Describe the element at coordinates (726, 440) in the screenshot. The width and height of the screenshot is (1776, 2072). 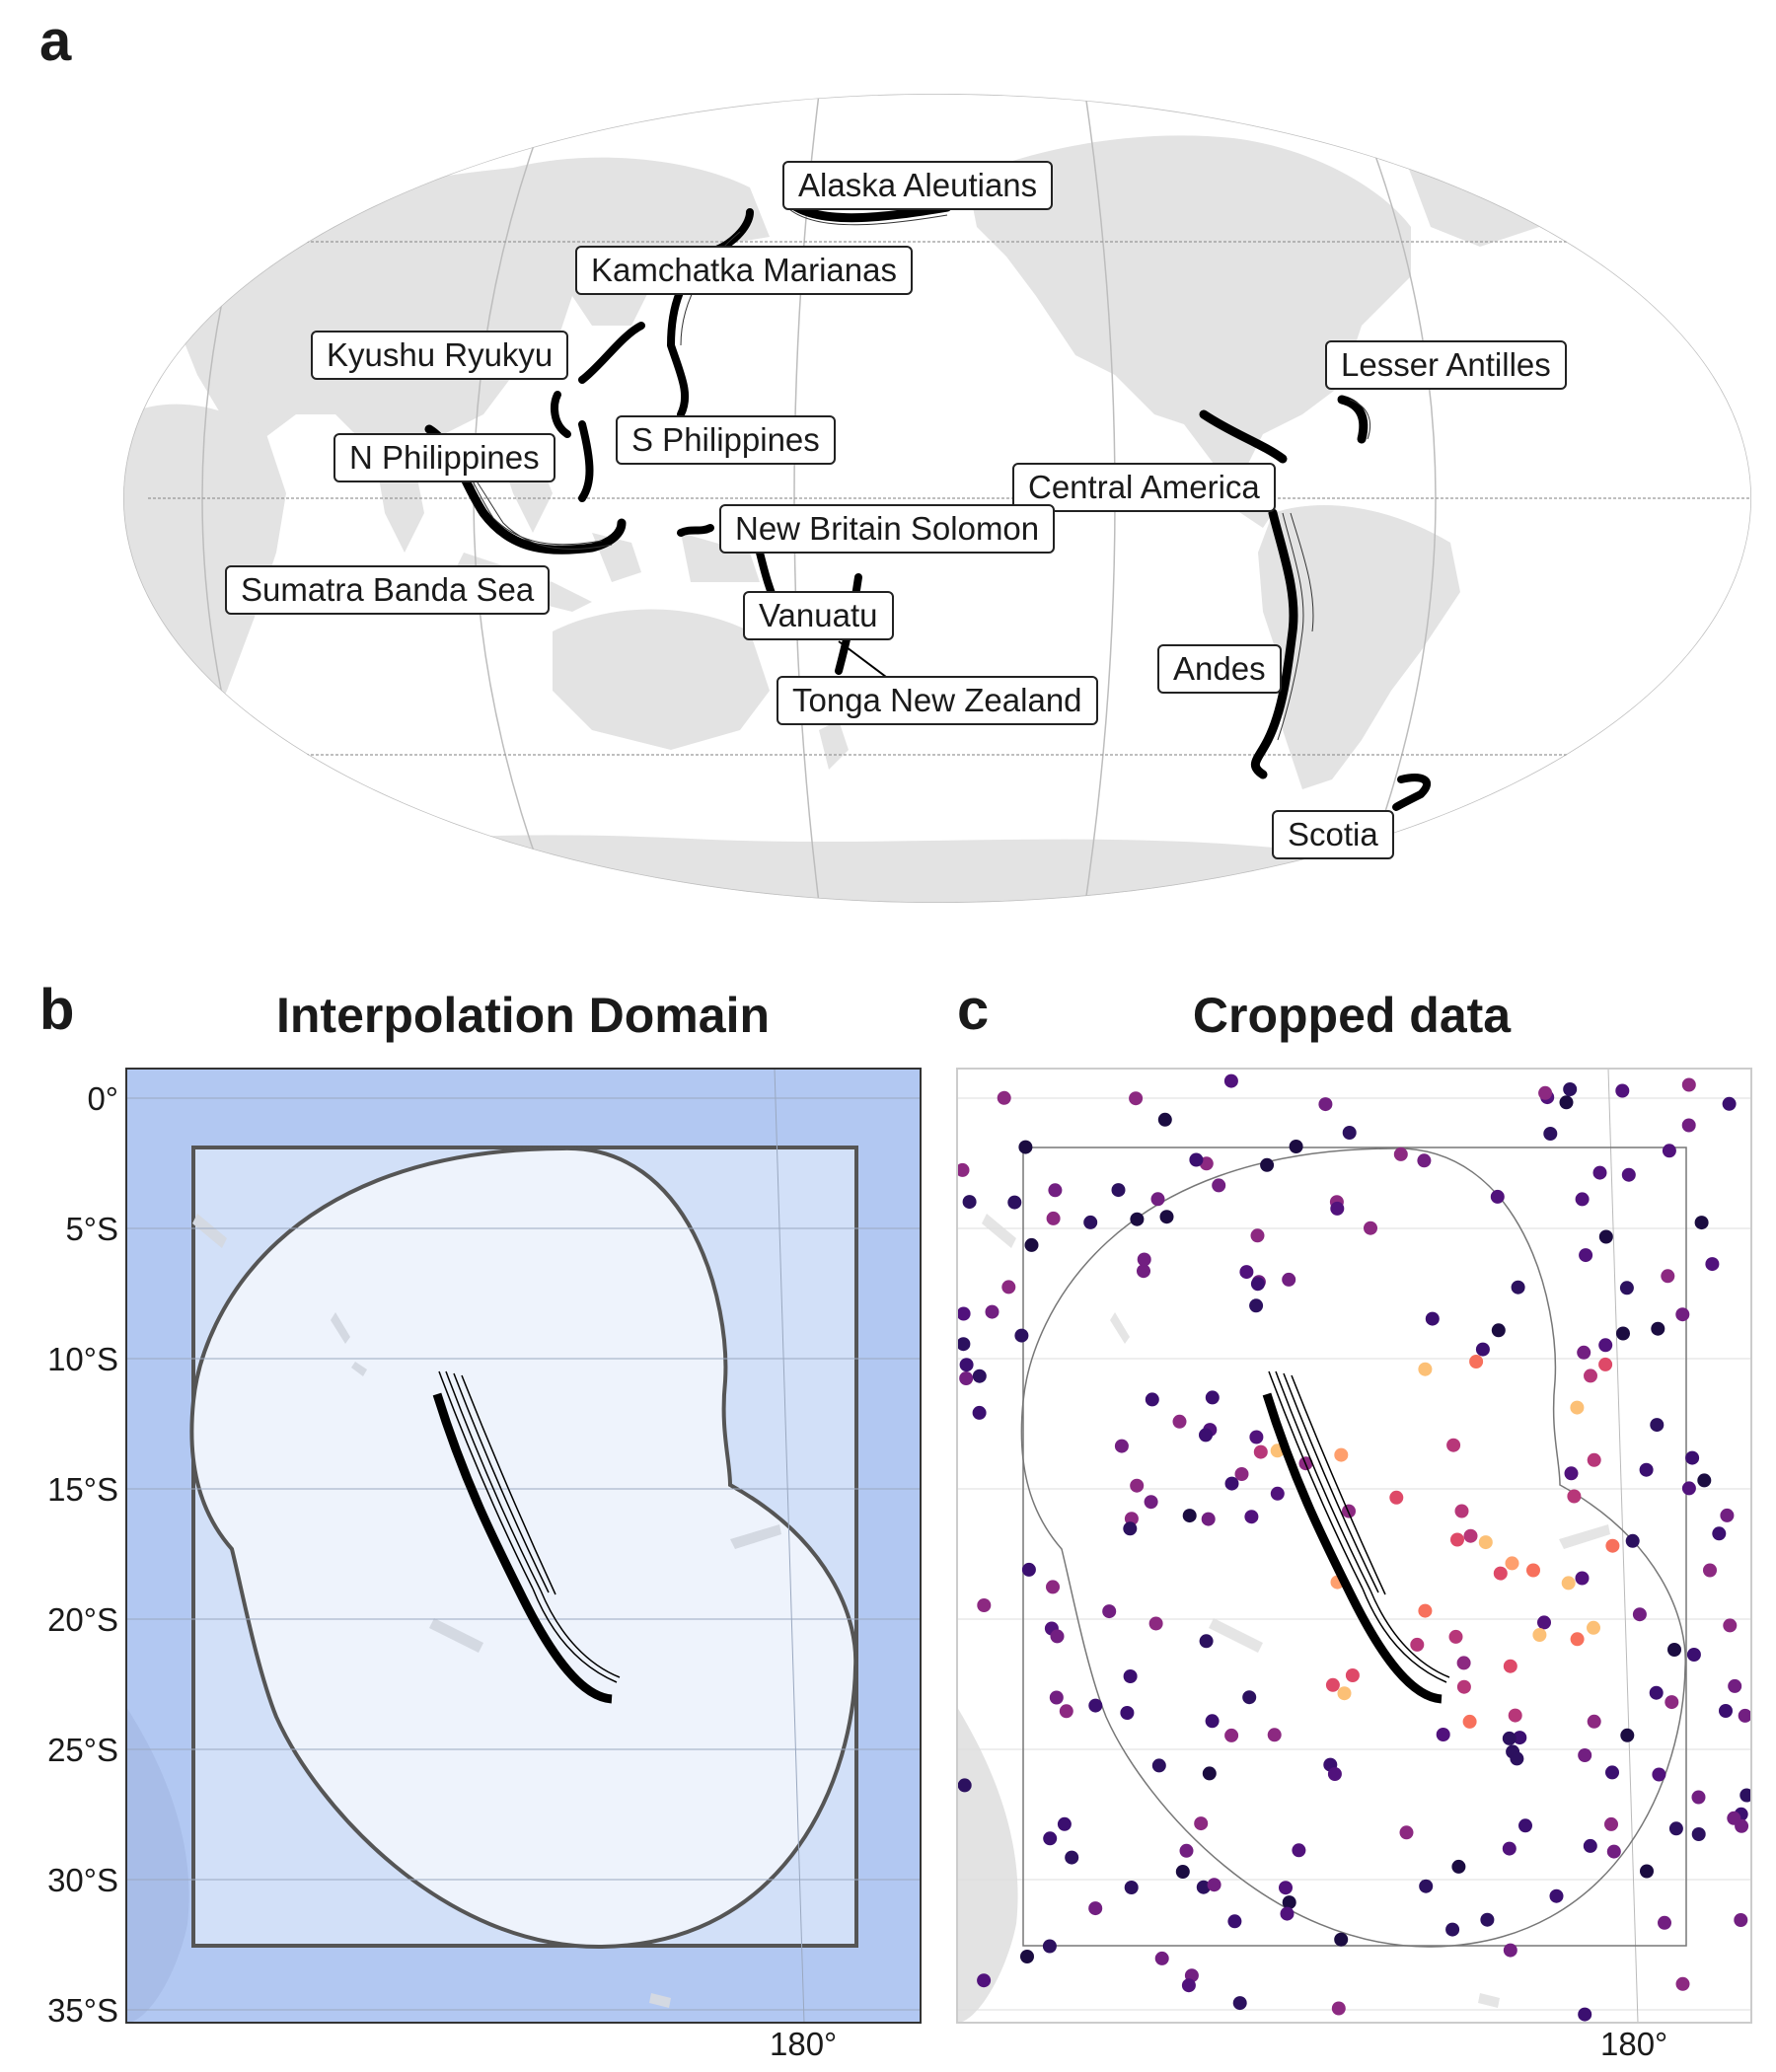
I see `label-s-philippines: S Philippines` at that location.